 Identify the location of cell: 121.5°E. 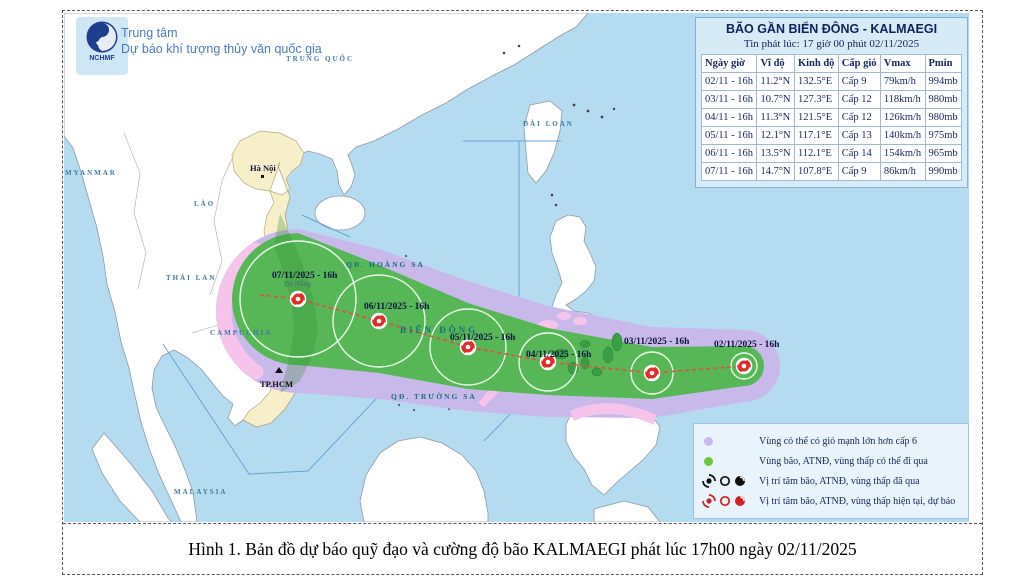
(816, 117).